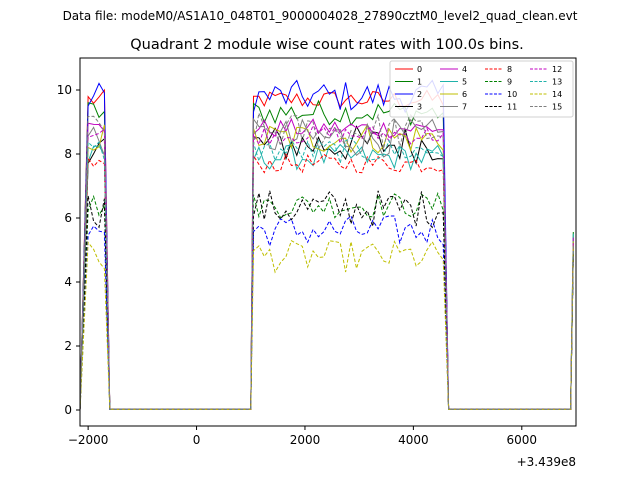  I want to click on x-tick-label: 6000, so click(522, 440).